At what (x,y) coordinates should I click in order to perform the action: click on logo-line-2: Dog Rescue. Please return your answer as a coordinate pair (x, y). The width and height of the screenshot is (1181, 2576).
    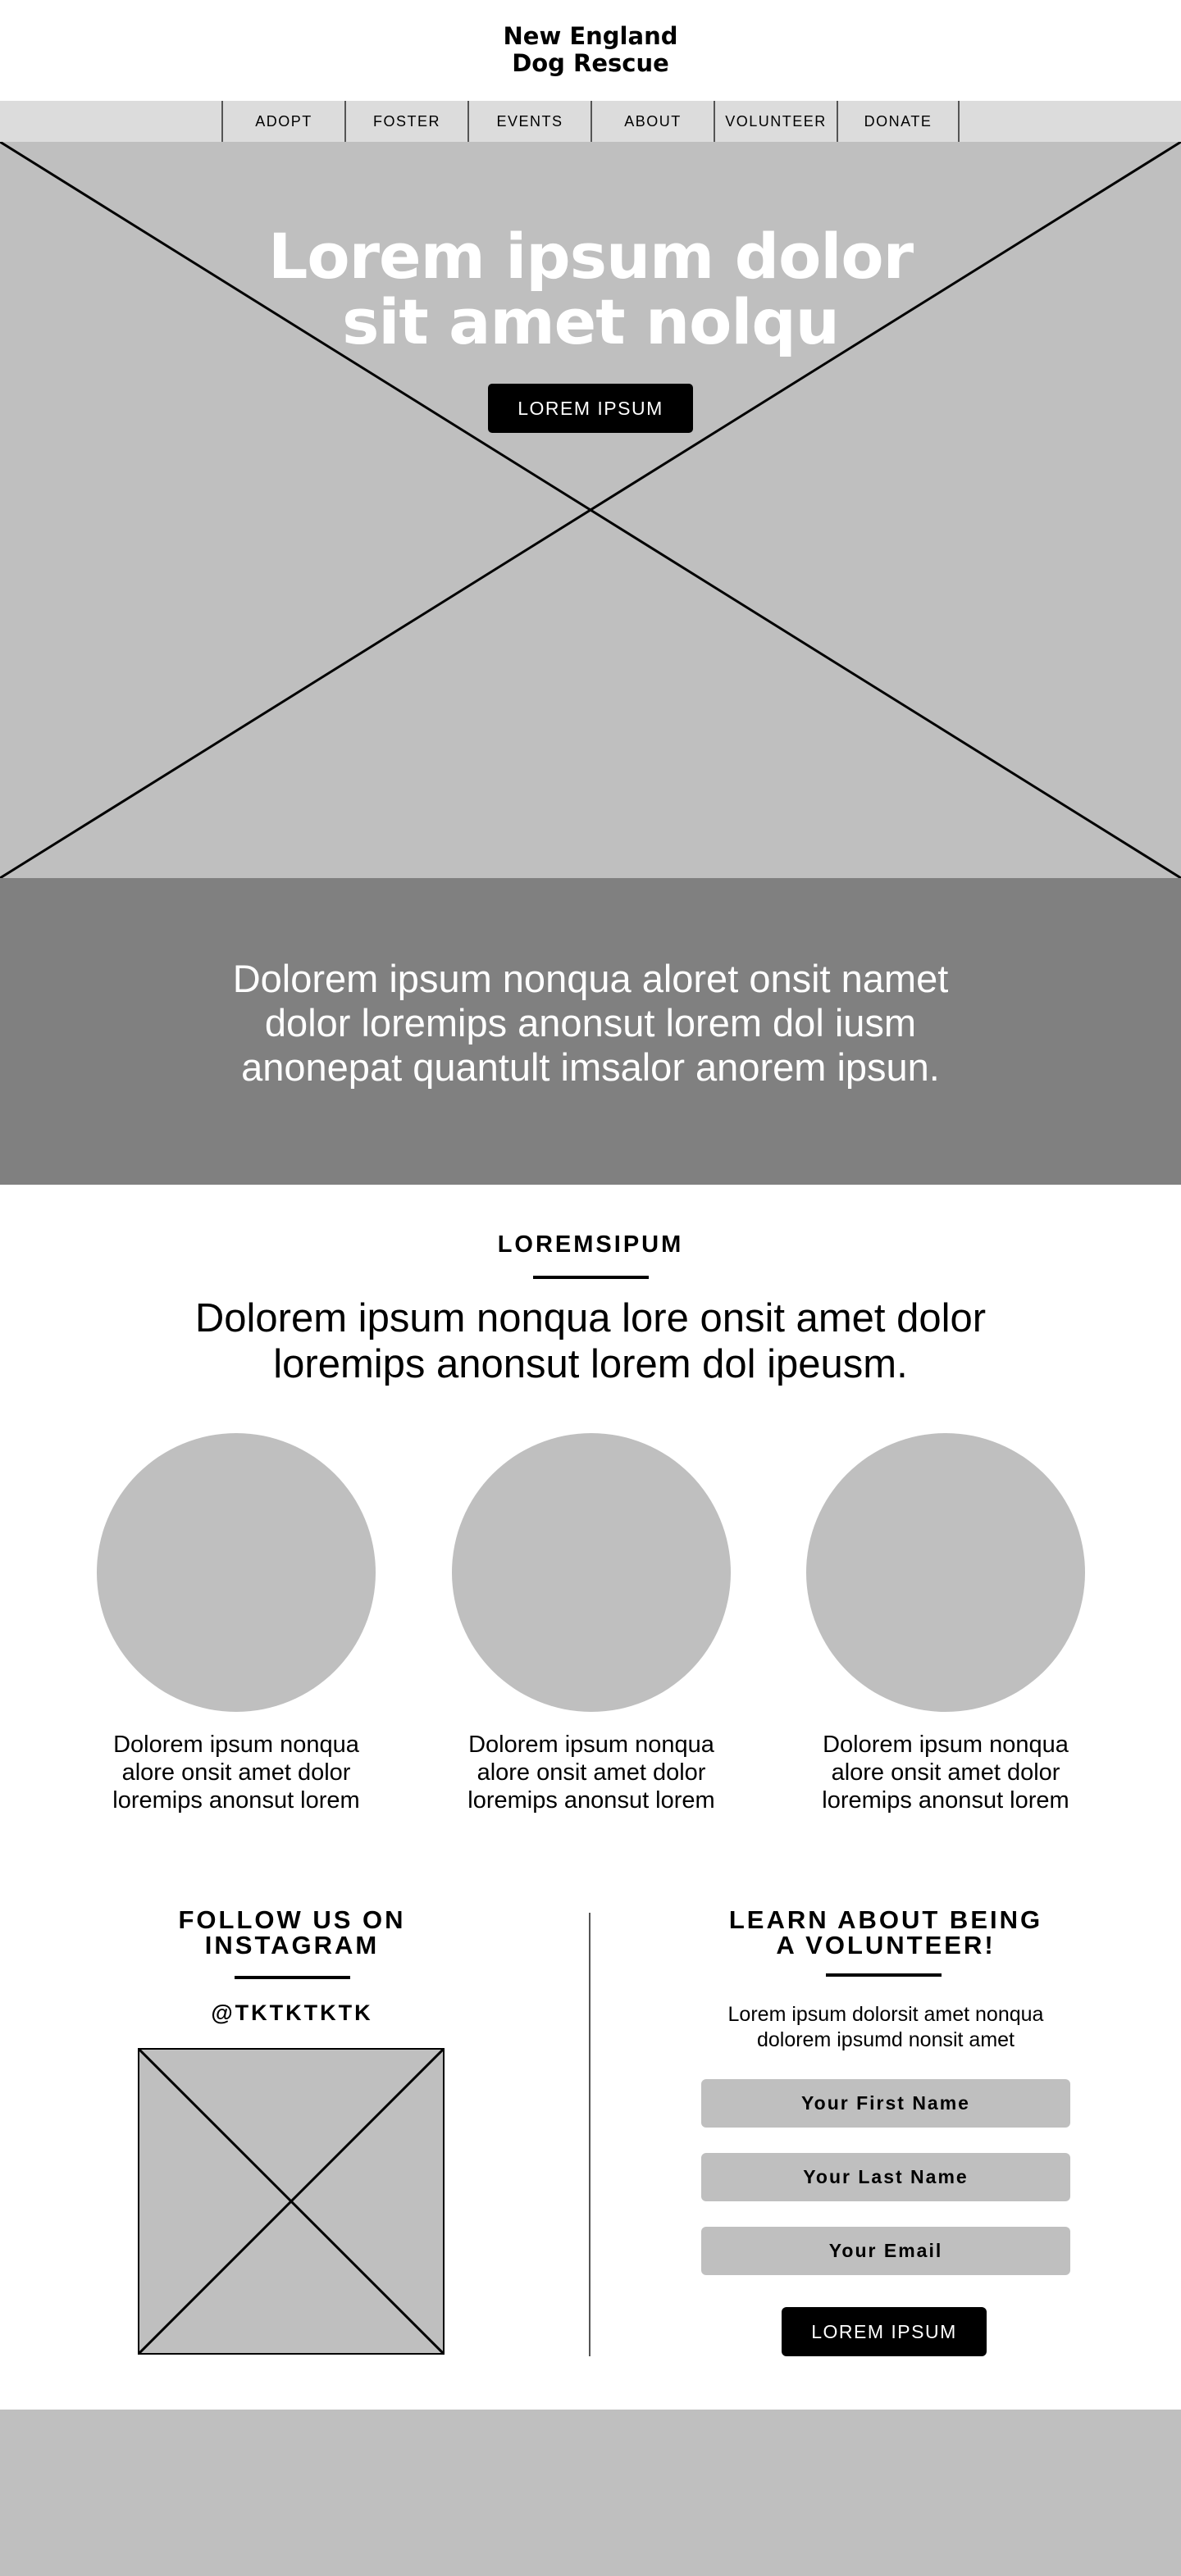
    Looking at the image, I should click on (591, 63).